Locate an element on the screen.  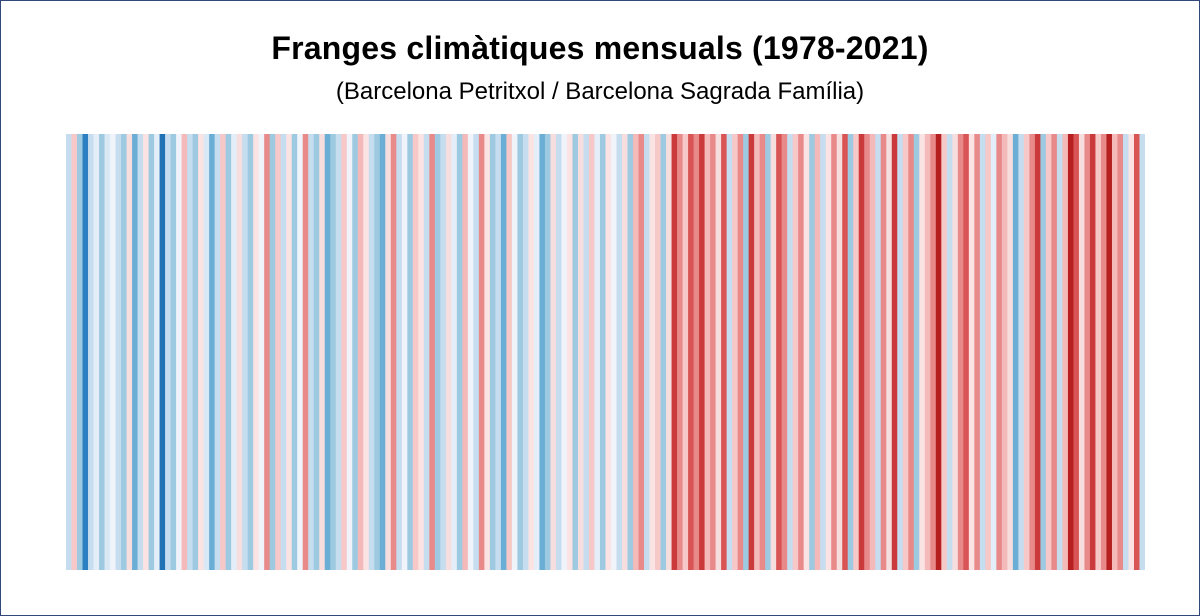
chart-title: Franges climàtiques mensuals (1978-2021) is located at coordinates (600, 48).